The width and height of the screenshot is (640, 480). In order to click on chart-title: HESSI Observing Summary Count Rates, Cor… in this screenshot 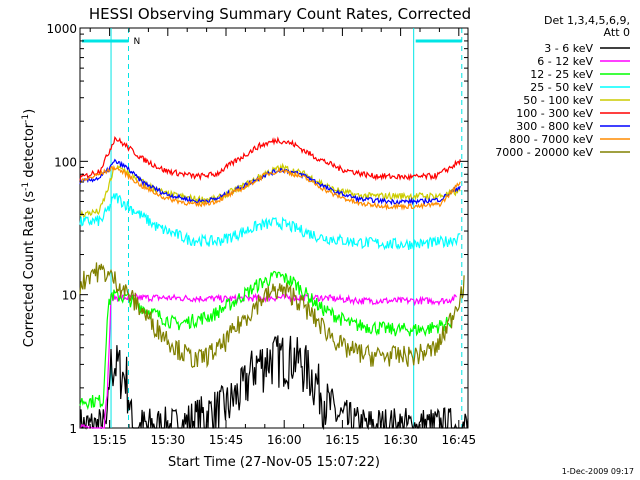, I will do `click(280, 14)`.